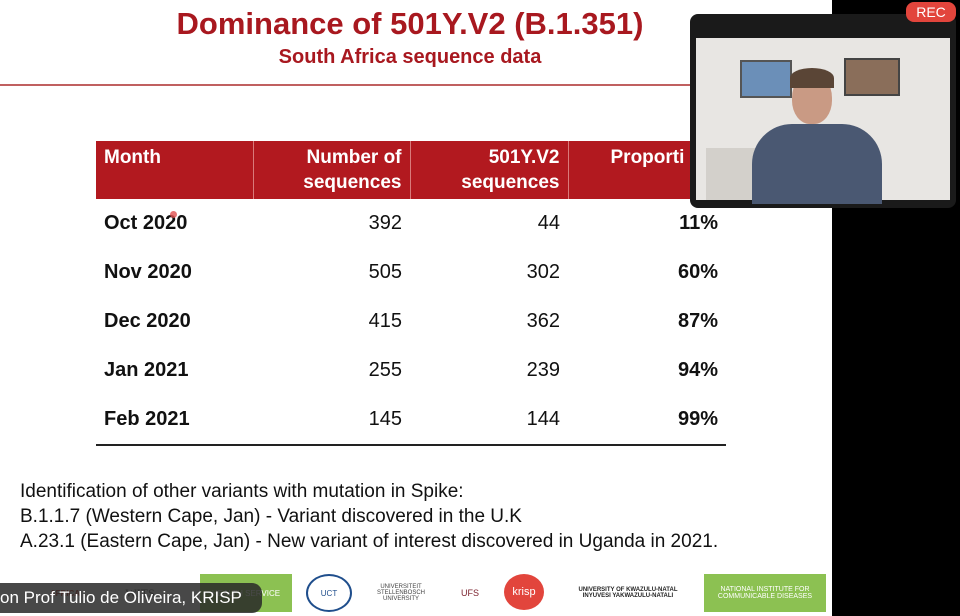  What do you see at coordinates (411, 370) in the screenshot?
I see `table-row: Jan 2021 255 239 94%` at bounding box center [411, 370].